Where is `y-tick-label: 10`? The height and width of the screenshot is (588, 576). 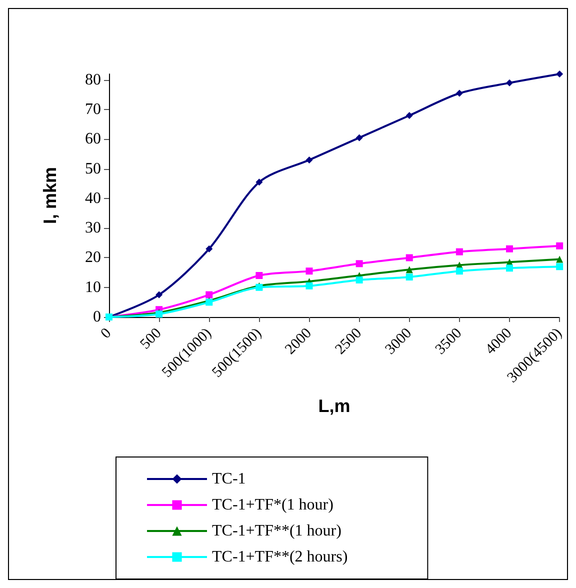
y-tick-label: 10 is located at coordinates (93, 287).